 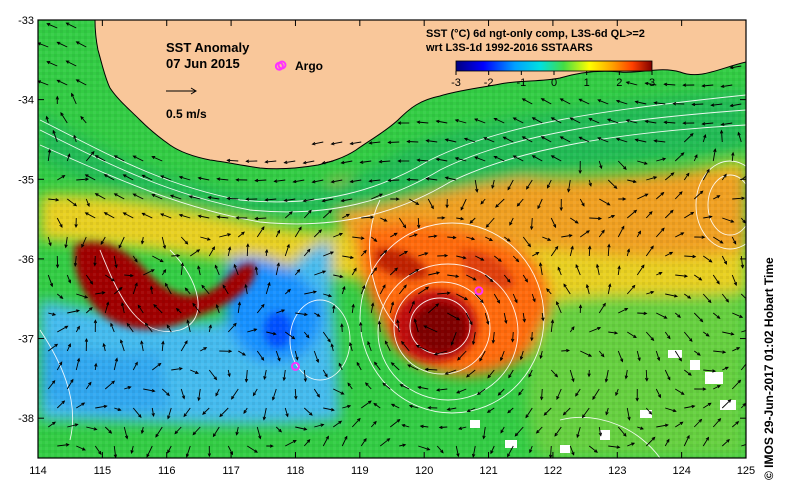 What do you see at coordinates (295, 366) in the screenshot?
I see `argo-float-marker` at bounding box center [295, 366].